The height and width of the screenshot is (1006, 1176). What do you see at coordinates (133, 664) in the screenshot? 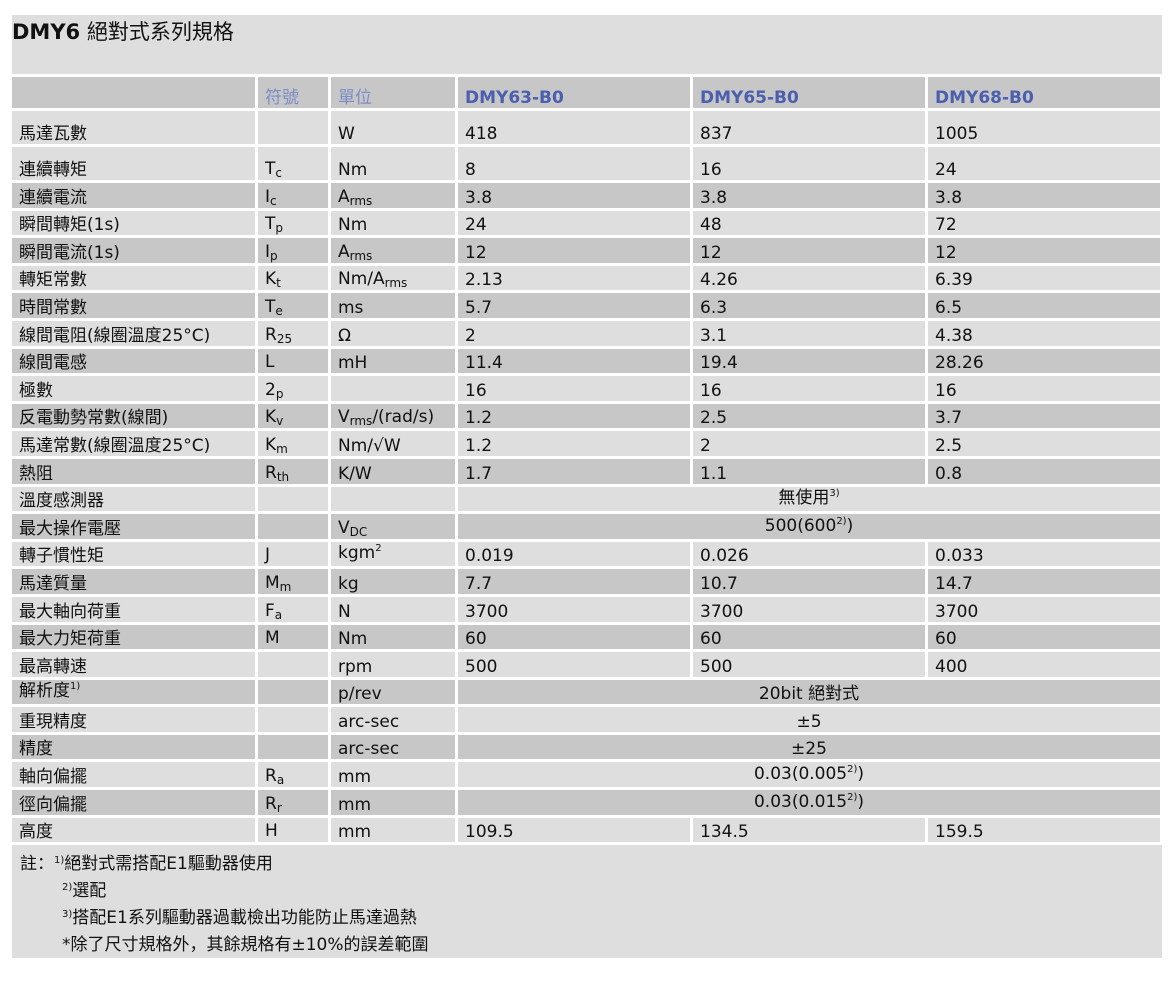
I see `row-label: 最高轉速` at bounding box center [133, 664].